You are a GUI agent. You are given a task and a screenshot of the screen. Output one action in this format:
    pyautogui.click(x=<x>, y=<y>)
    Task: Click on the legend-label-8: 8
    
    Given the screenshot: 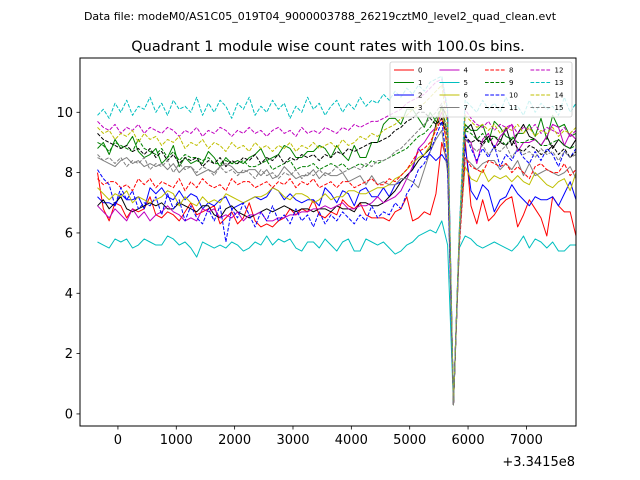 What is the action you would take?
    pyautogui.click(x=511, y=71)
    